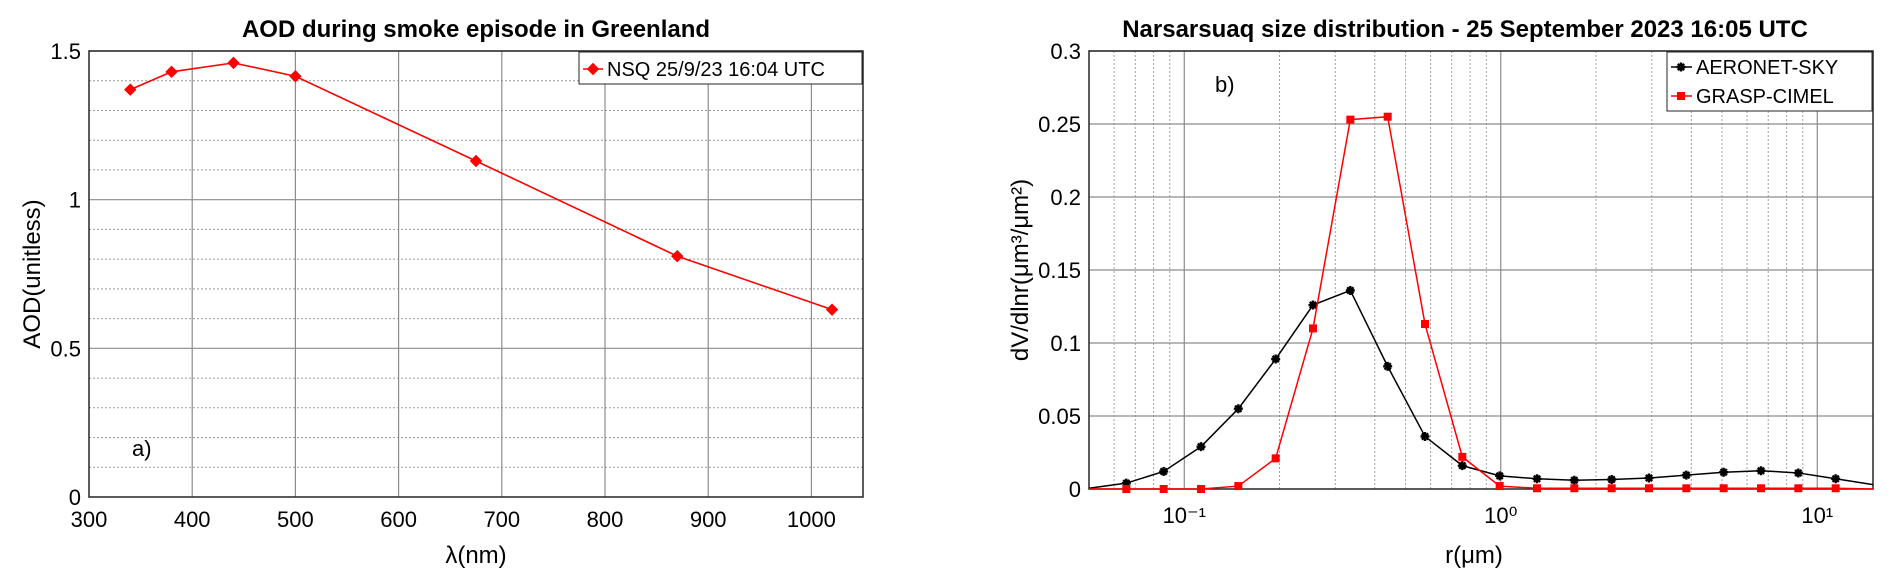  What do you see at coordinates (1225, 84) in the screenshot?
I see `size-dist-panel-annotation: b)` at bounding box center [1225, 84].